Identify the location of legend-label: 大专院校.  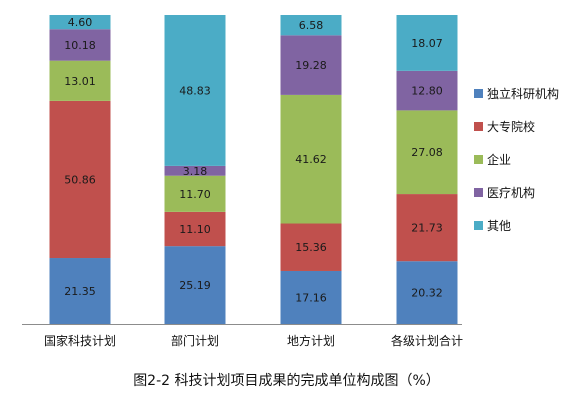
(511, 126).